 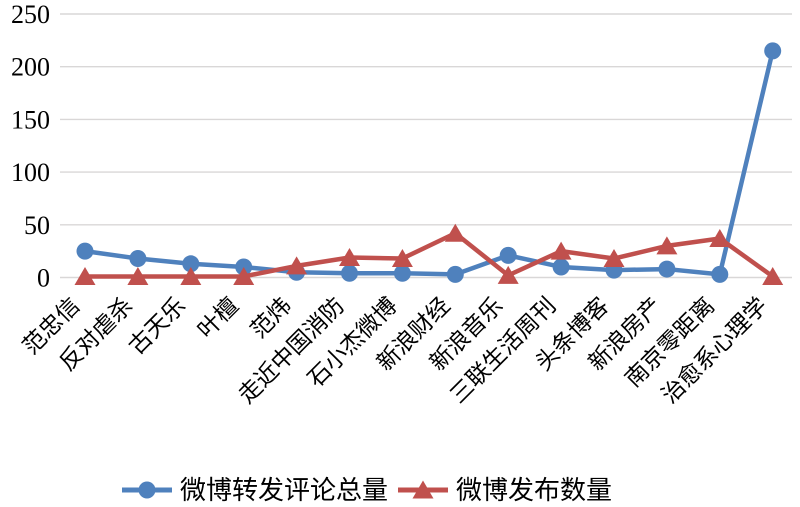 What do you see at coordinates (147, 490) in the screenshot?
I see `legend-marker-circle` at bounding box center [147, 490].